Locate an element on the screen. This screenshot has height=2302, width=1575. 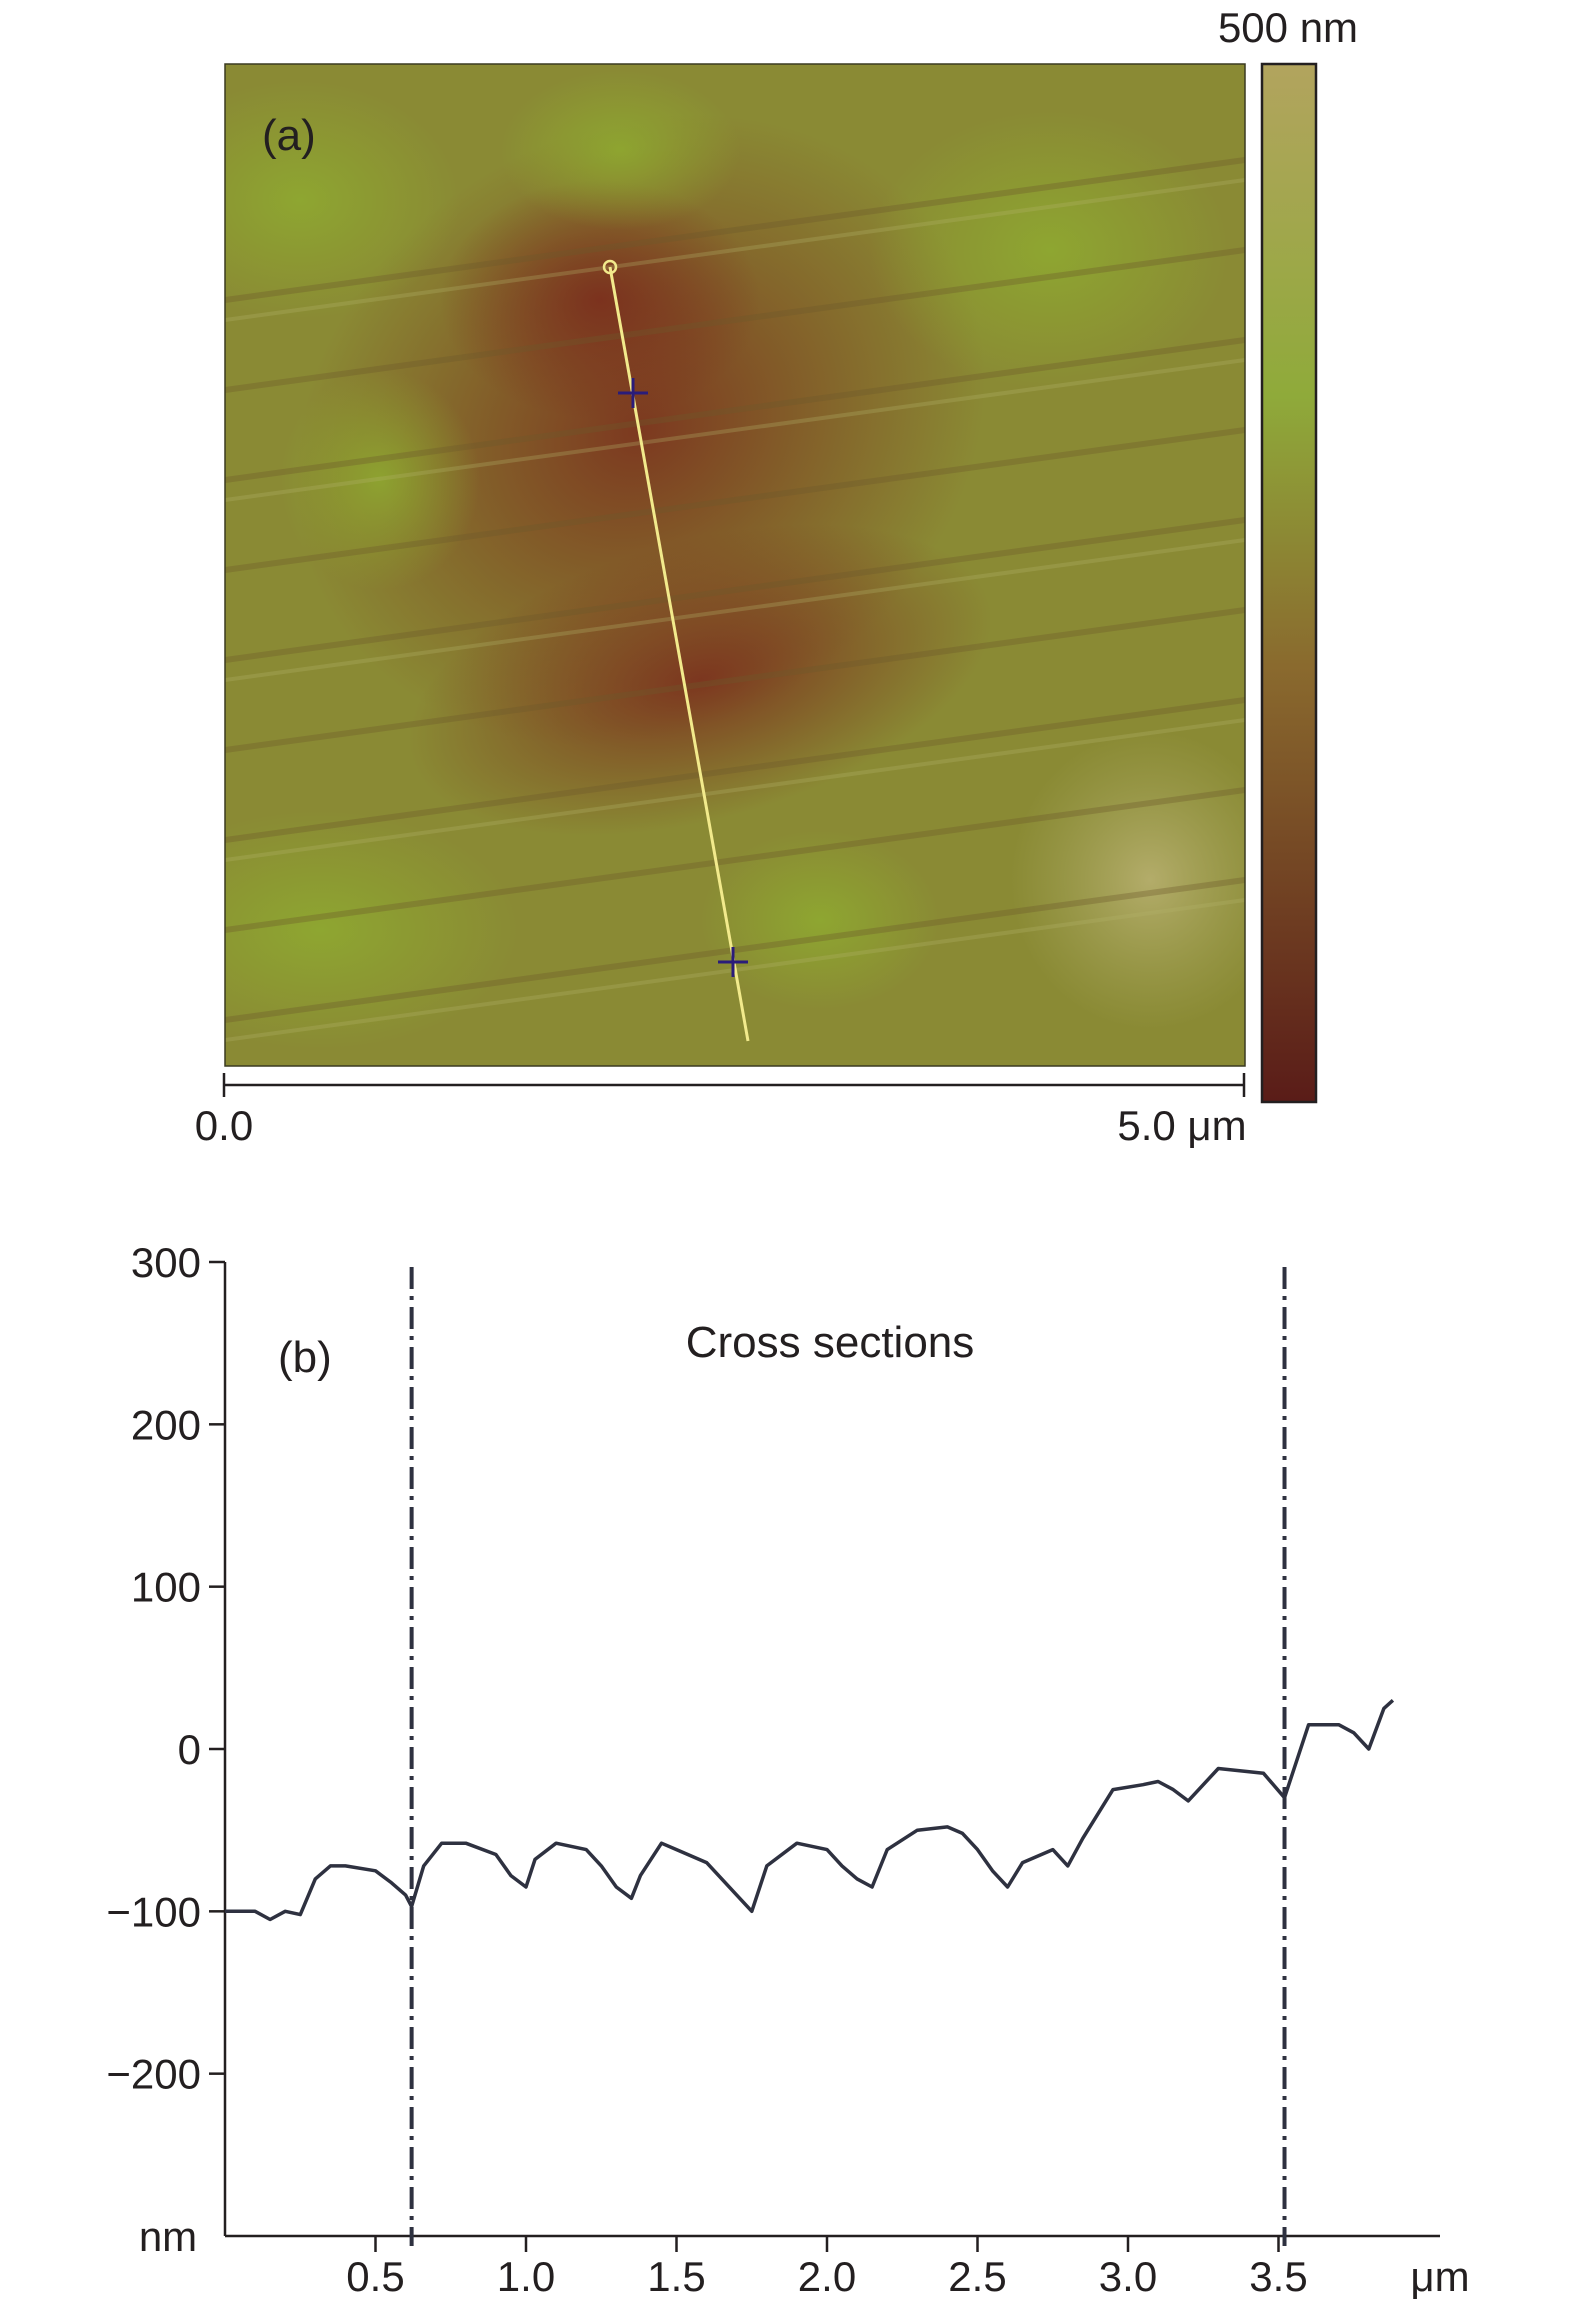
chart-title: Cross sections is located at coordinates (830, 1342).